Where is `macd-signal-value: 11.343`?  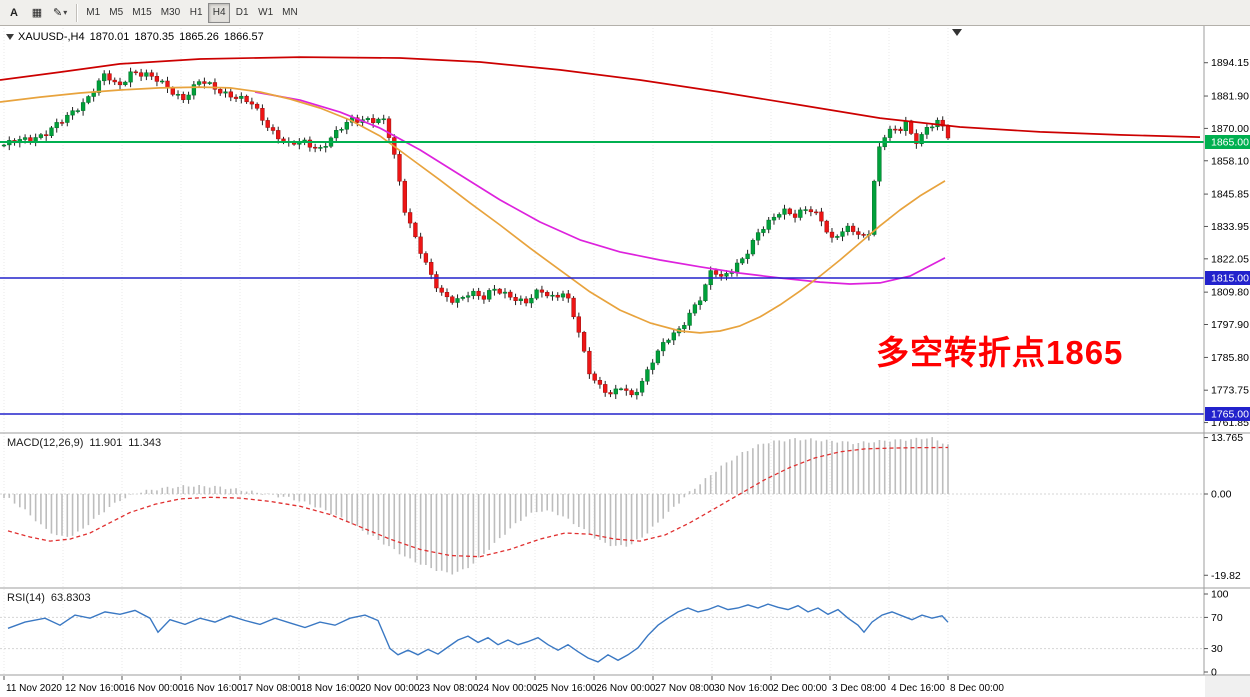
macd-signal-value: 11.343 is located at coordinates (145, 443).